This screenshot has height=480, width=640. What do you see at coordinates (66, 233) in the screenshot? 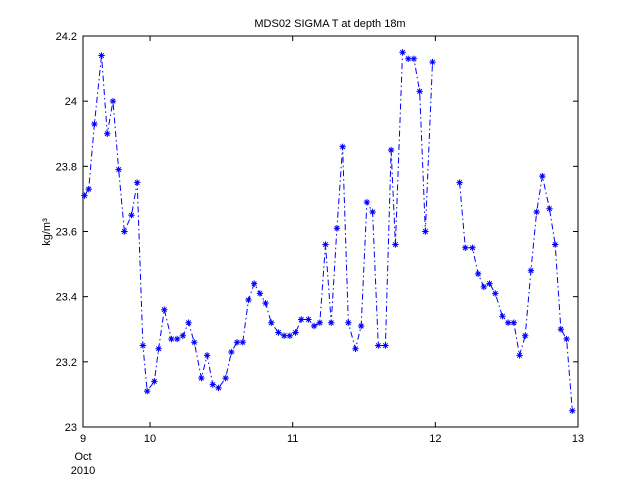
I see `y-tick-label: 23.6` at bounding box center [66, 233].